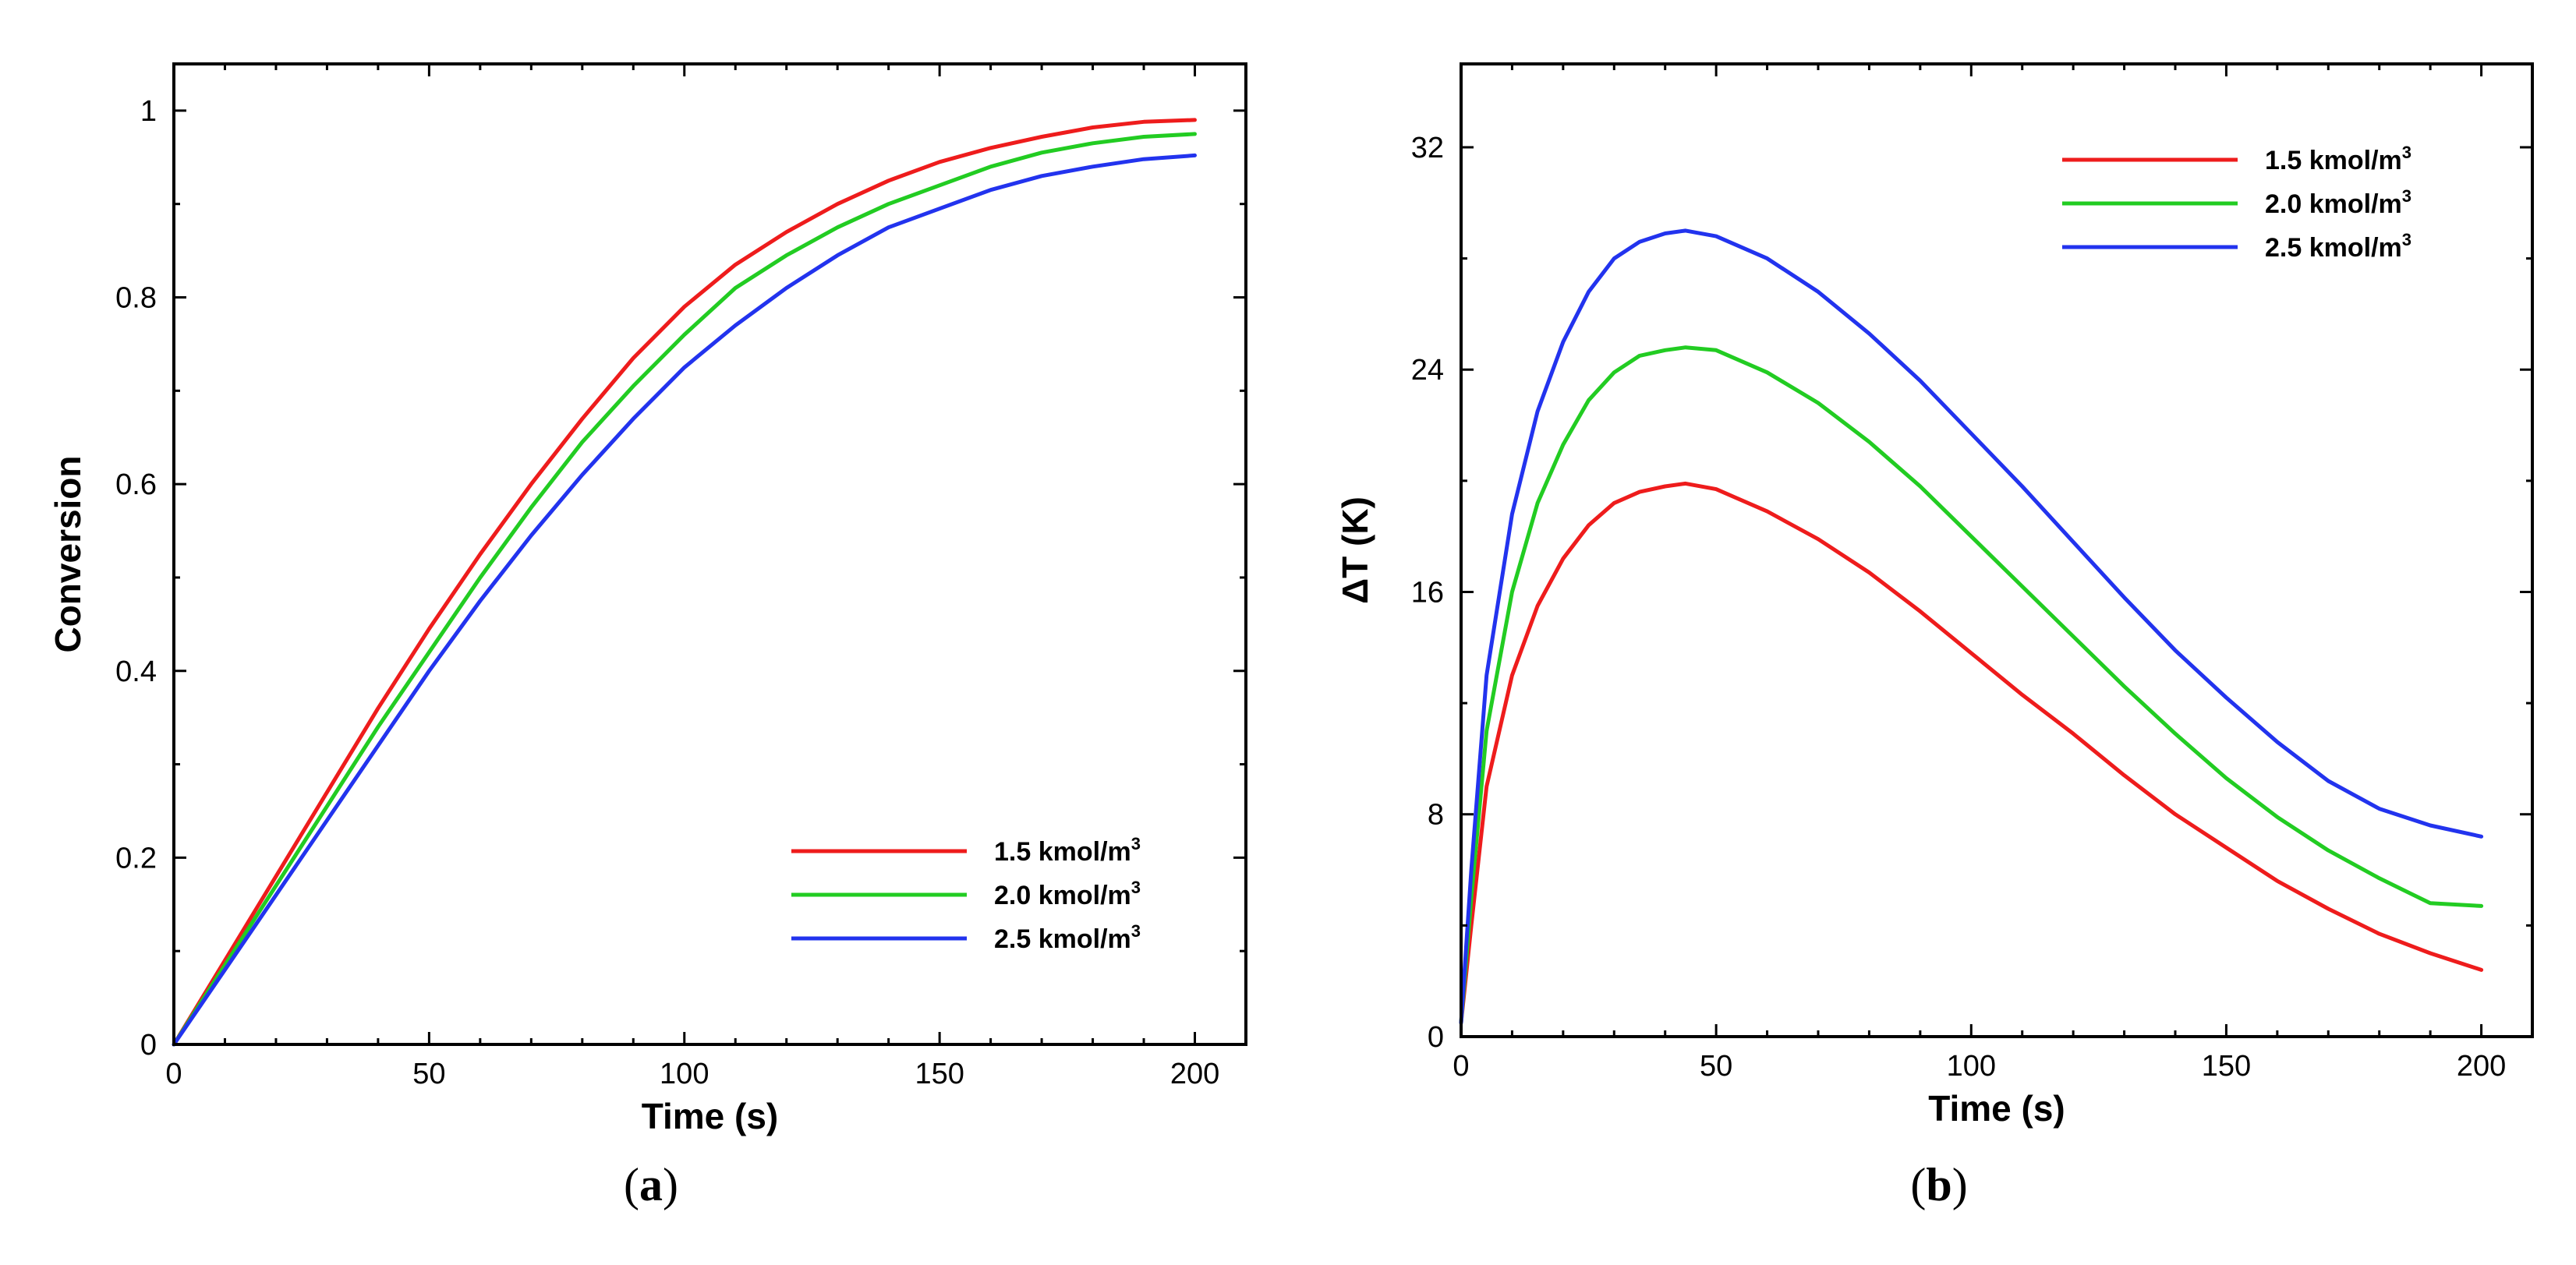  What do you see at coordinates (939, 1074) in the screenshot?
I see `x-tick-label-a: 150` at bounding box center [939, 1074].